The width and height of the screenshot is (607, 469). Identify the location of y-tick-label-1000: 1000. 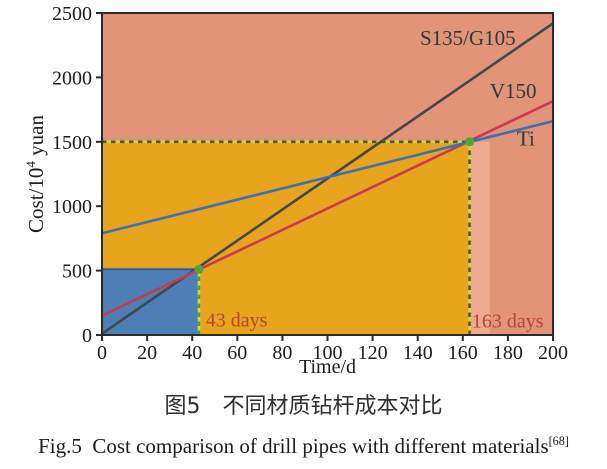
(72, 207).